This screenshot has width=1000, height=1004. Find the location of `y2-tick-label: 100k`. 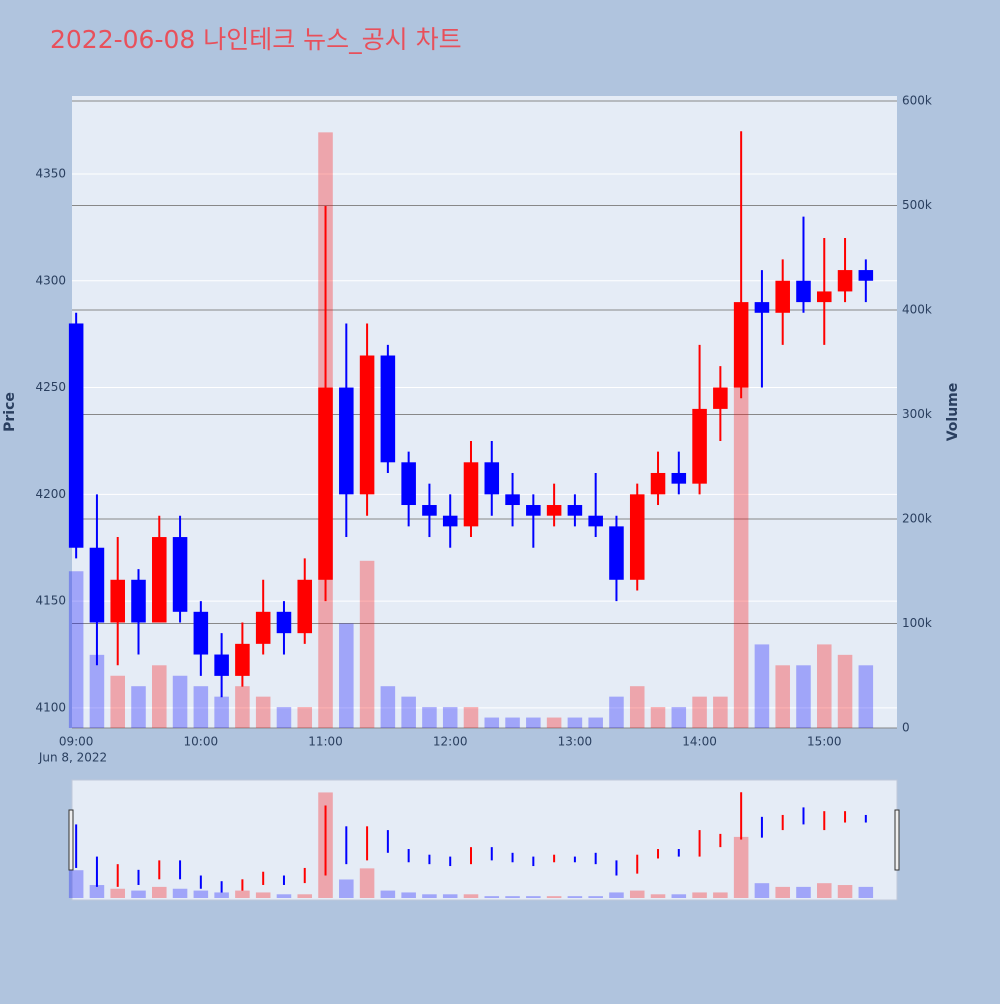

y2-tick-label: 100k is located at coordinates (917, 623).